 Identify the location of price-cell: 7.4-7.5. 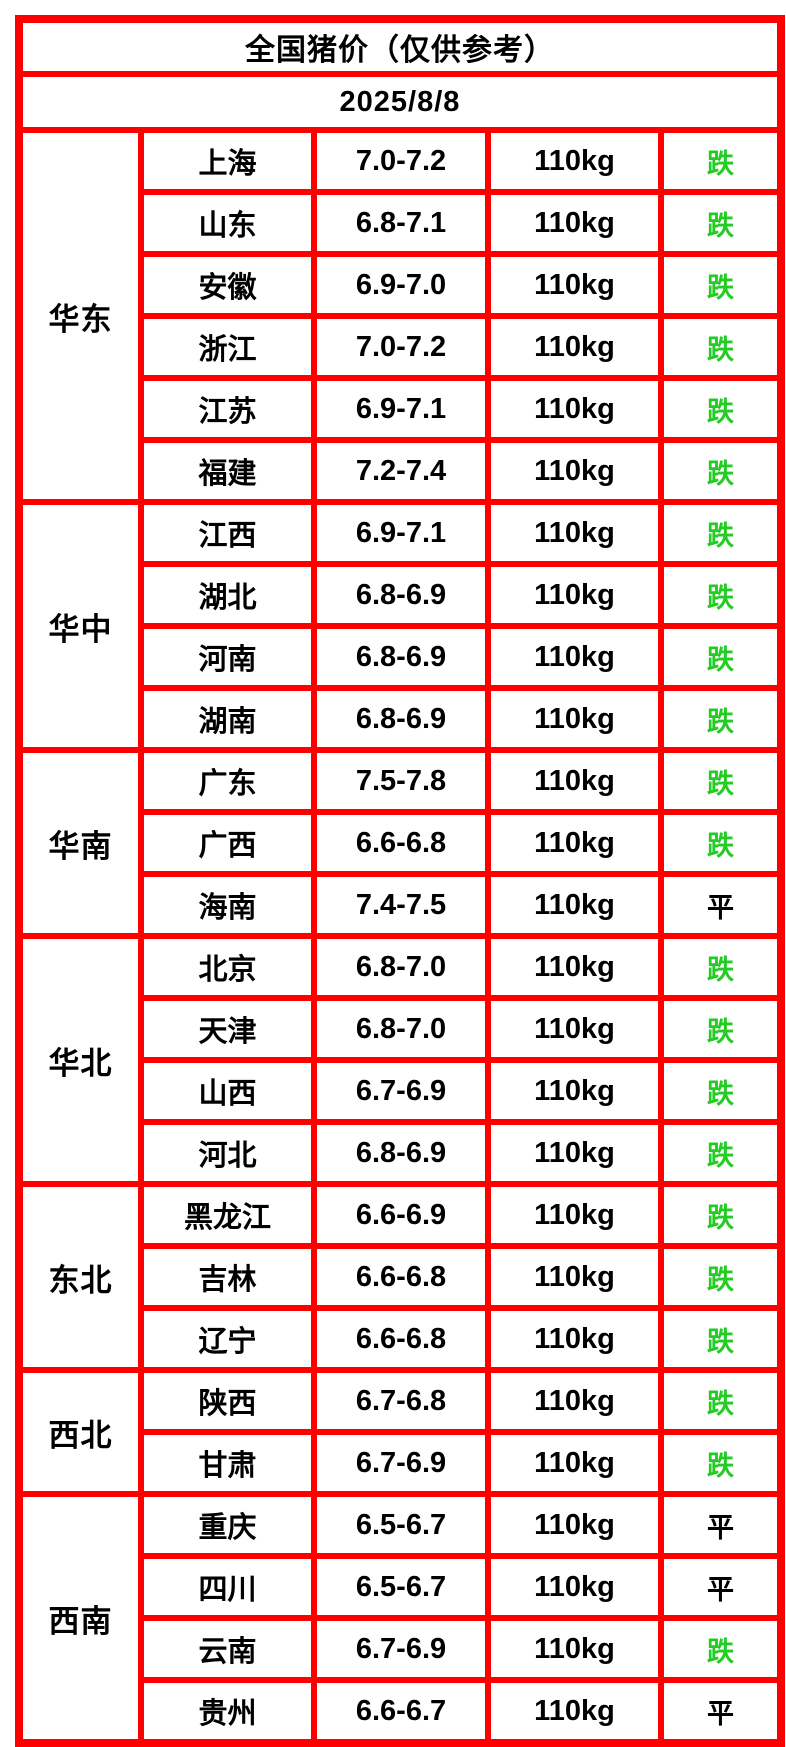
(401, 905).